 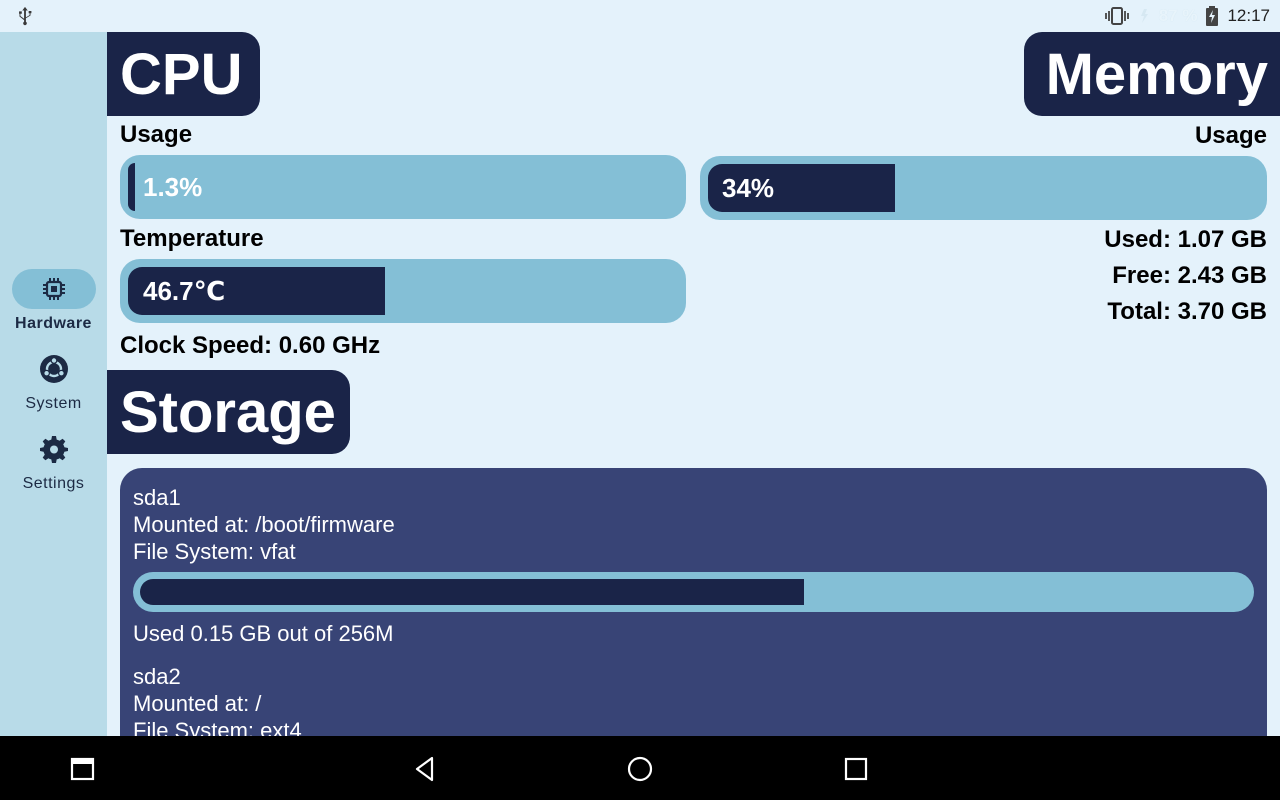 What do you see at coordinates (1230, 135) in the screenshot?
I see `memory-usage-label: Usage` at bounding box center [1230, 135].